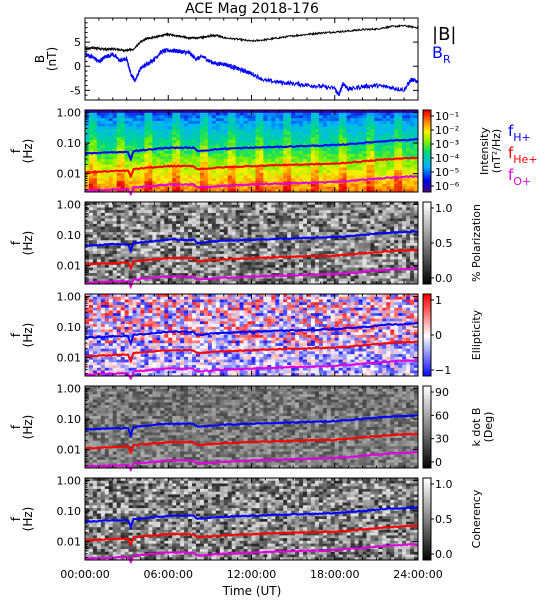 The width and height of the screenshot is (550, 604). Describe the element at coordinates (522, 181) in the screenshot. I see `legend-subscript: O+` at that location.